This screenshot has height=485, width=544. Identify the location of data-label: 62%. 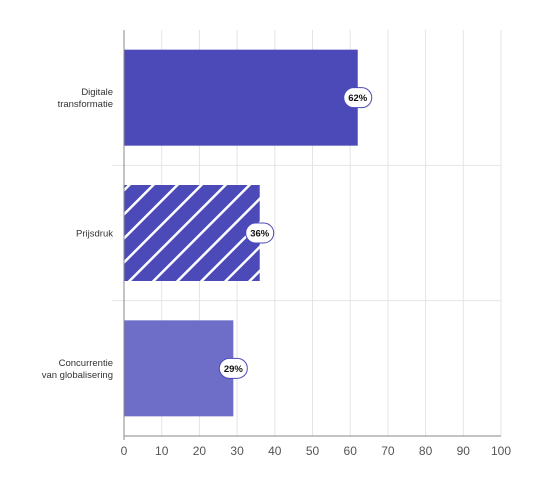
(358, 98).